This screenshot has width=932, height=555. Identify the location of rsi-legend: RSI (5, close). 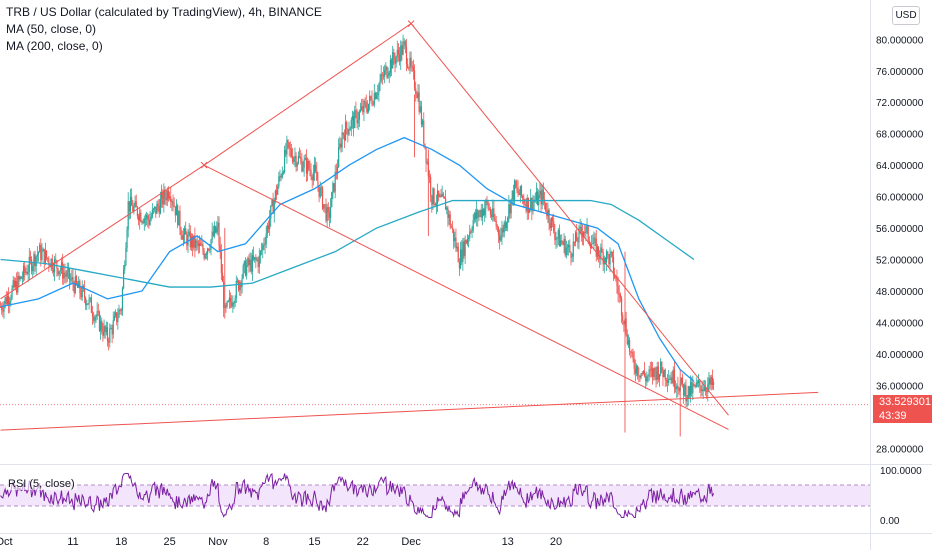
(41, 484).